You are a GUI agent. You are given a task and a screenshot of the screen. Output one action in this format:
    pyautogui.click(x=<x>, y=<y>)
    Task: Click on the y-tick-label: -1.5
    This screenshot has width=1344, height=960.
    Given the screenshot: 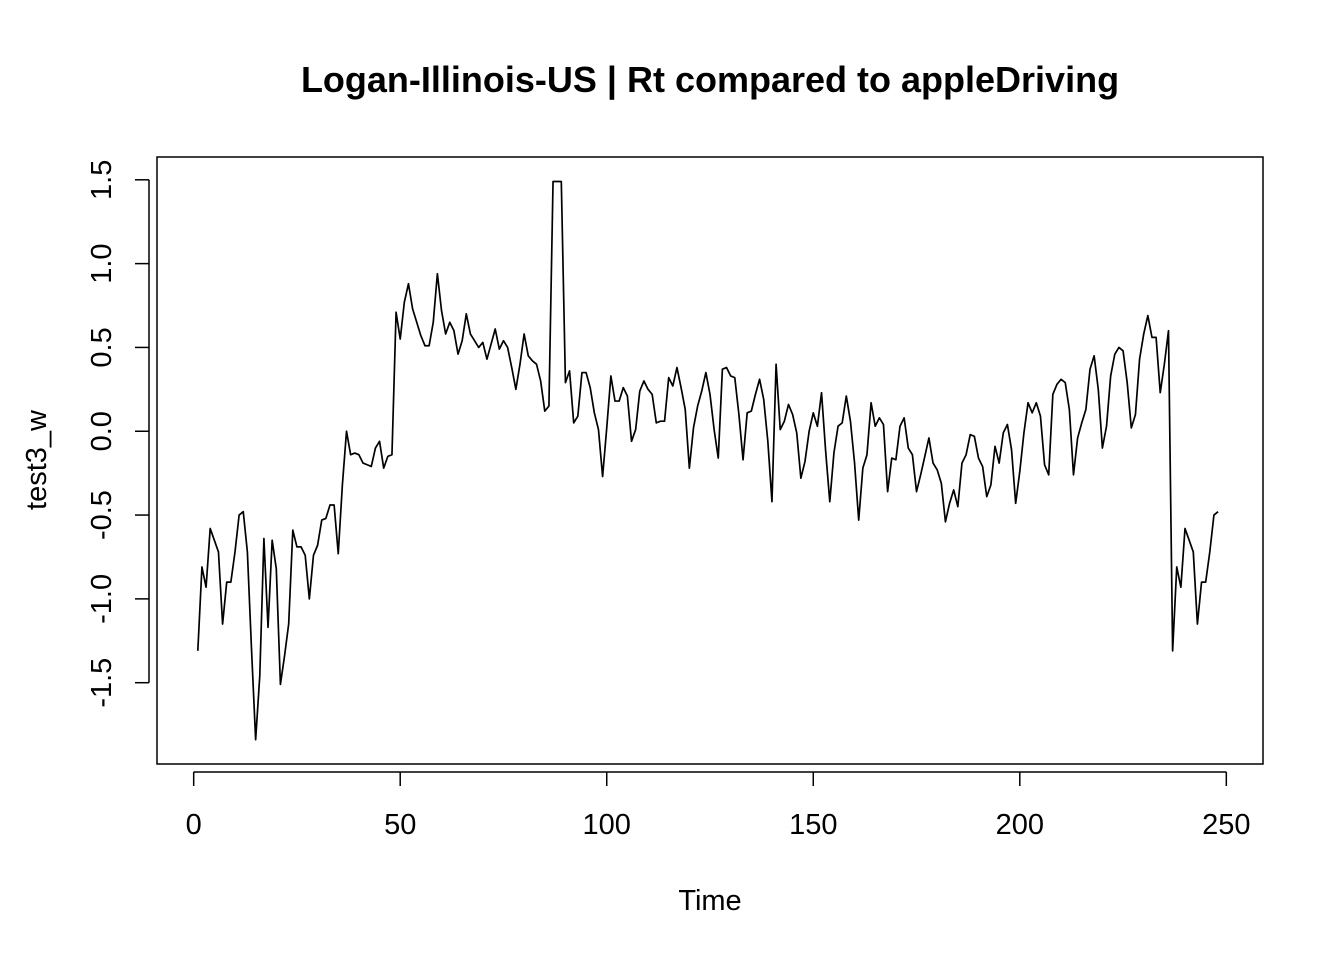 What is the action you would take?
    pyautogui.click(x=102, y=683)
    